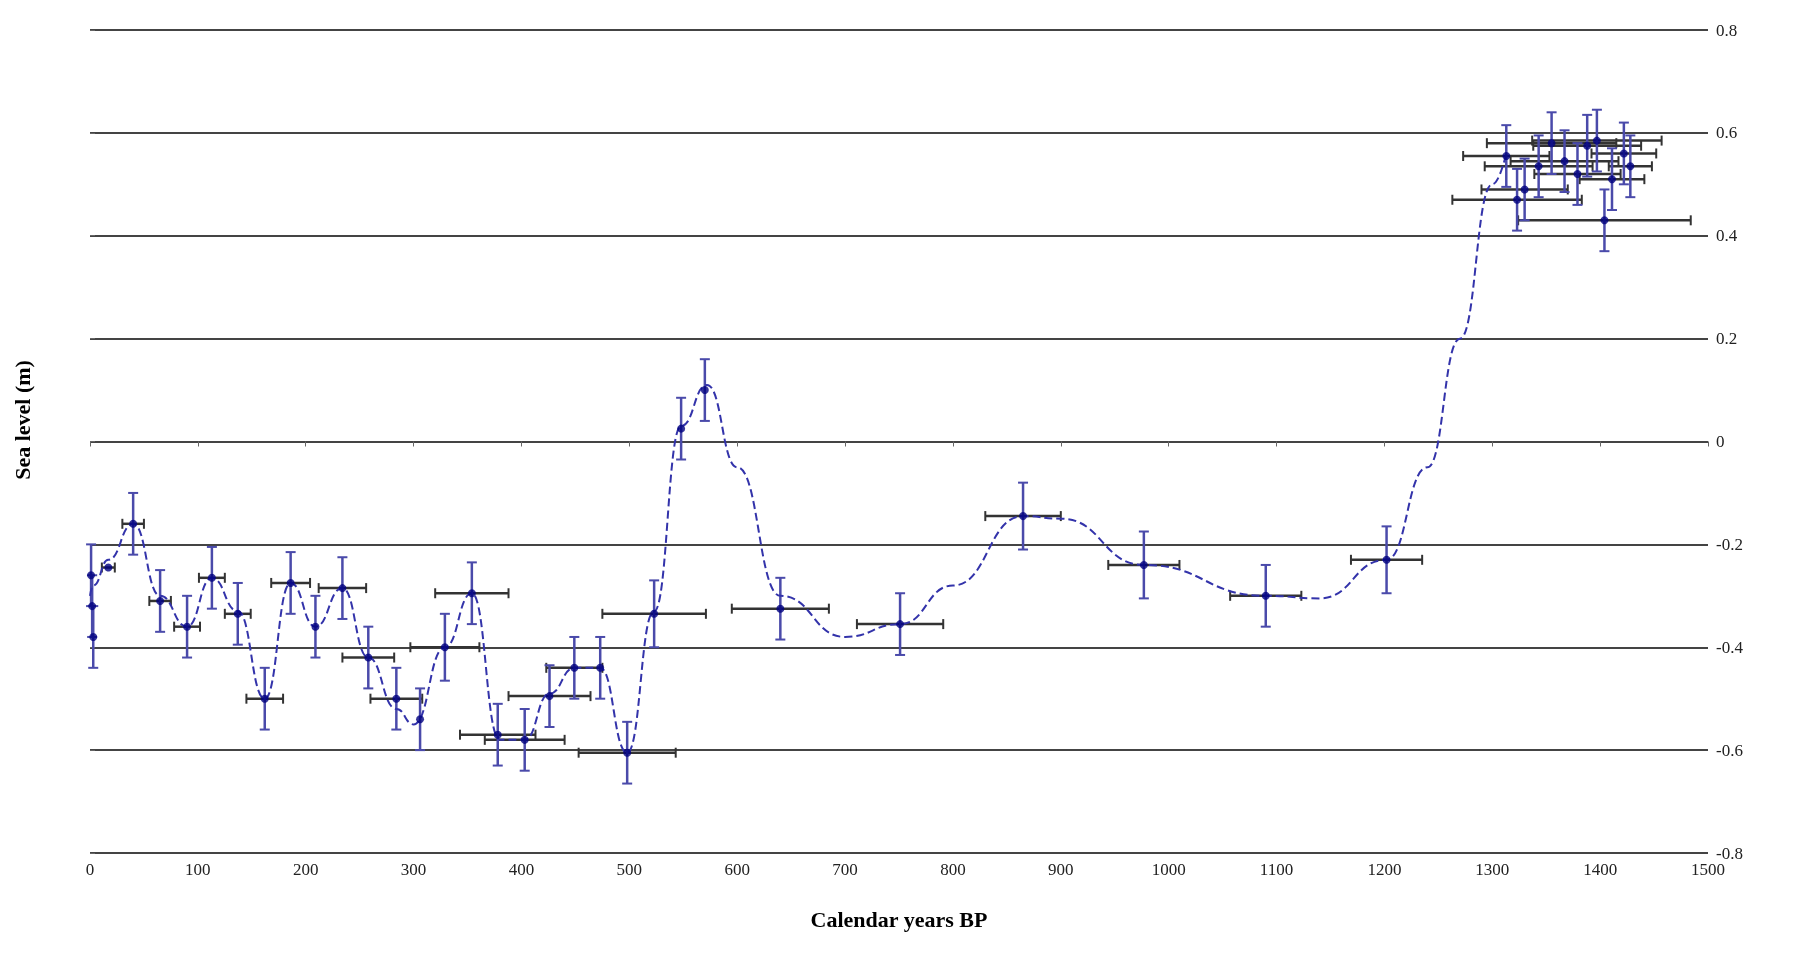  I want to click on y-tick-label: -0.4, so click(1730, 647).